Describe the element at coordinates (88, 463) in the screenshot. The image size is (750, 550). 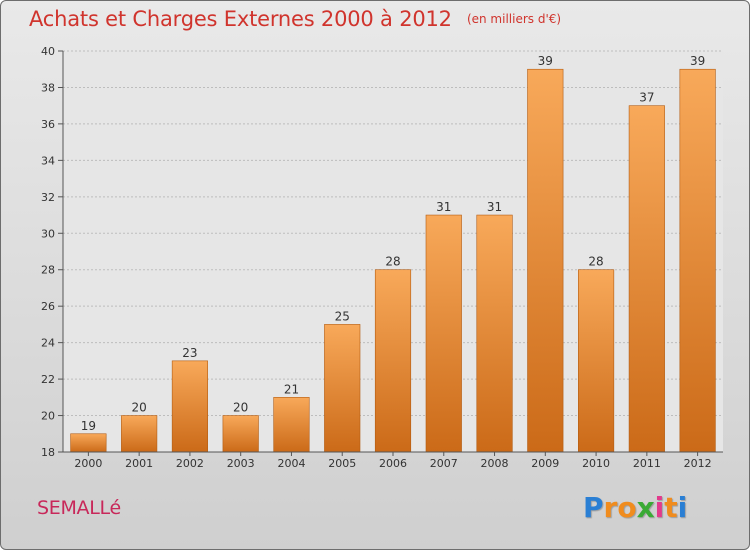
I see `x-tick-label-2000: 2000` at that location.